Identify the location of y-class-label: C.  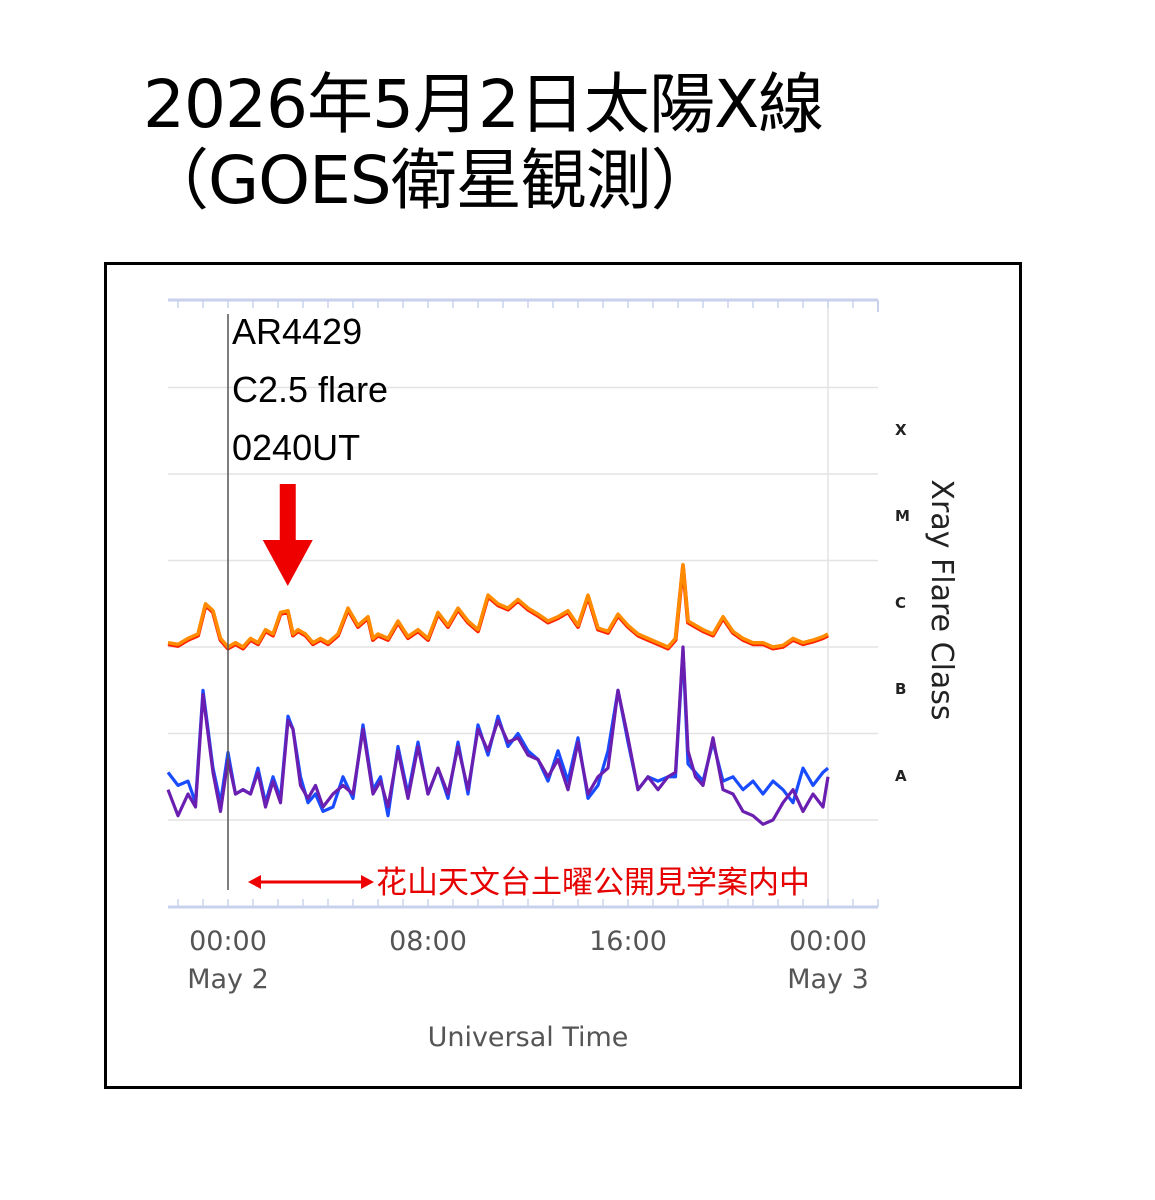
(901, 602).